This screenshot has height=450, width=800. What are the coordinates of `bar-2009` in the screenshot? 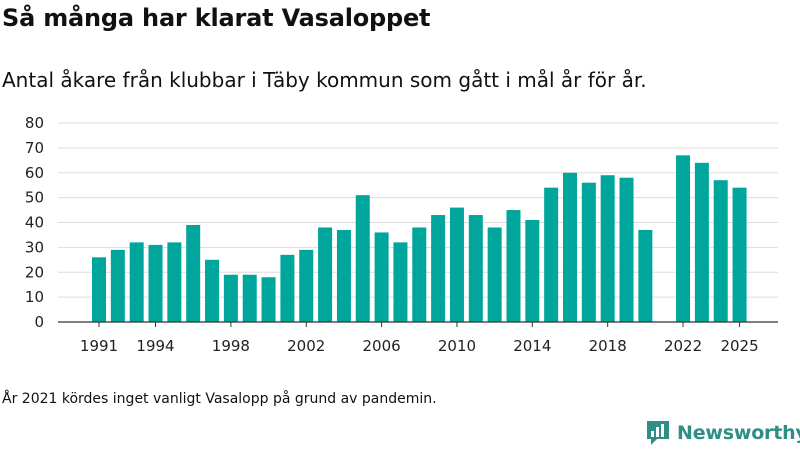 It's located at (438, 268).